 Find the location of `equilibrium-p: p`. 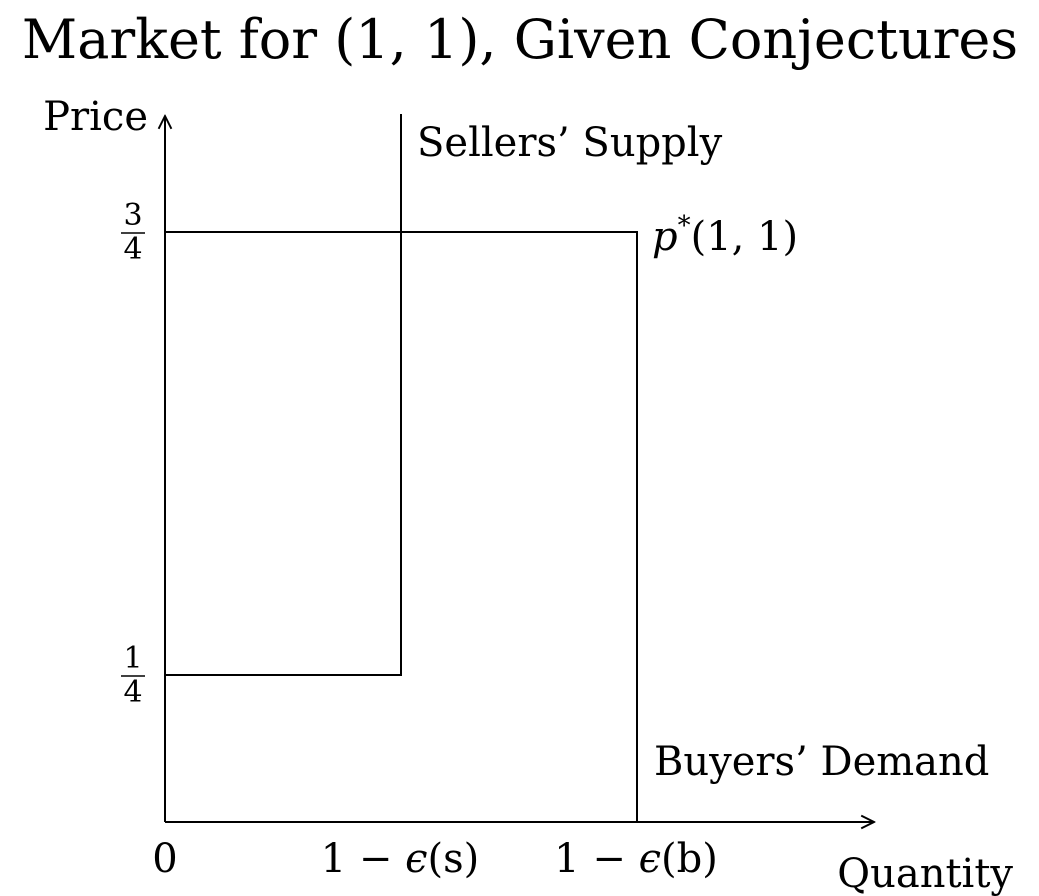

equilibrium-p: p is located at coordinates (665, 237).